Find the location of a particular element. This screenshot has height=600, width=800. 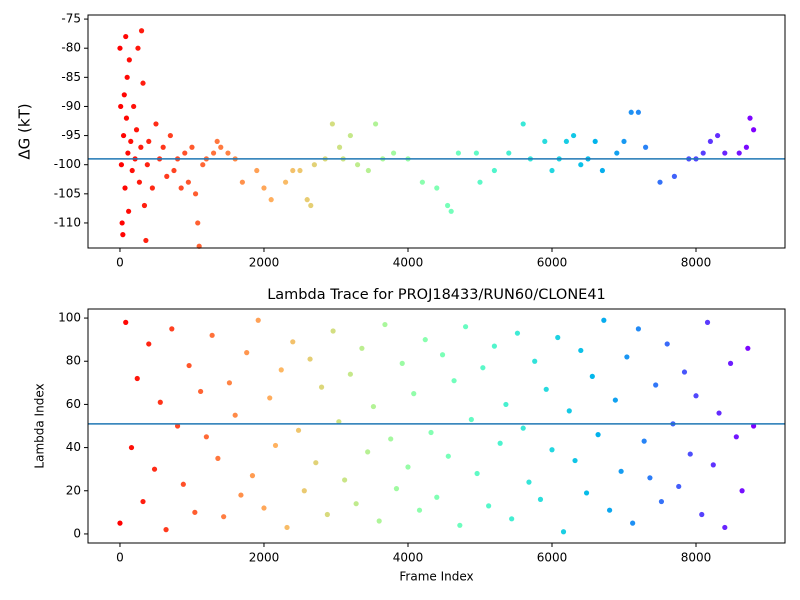

y-axis-label: ΔG (kT) is located at coordinates (25, 131).